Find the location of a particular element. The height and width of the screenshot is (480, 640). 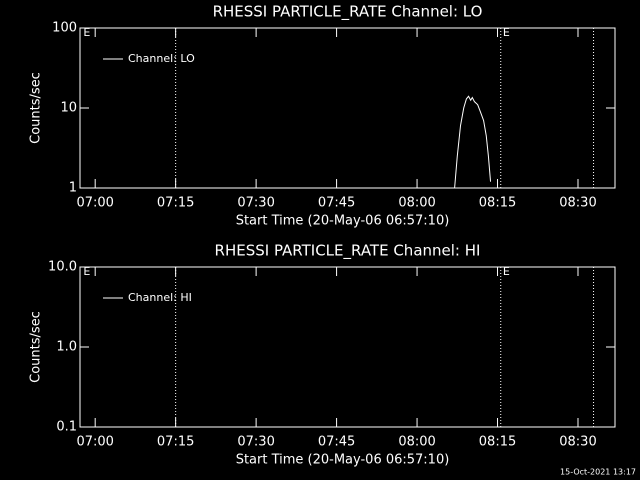

chart-title: RHESSI PARTICLE_RATE Channel: LO is located at coordinates (348, 12).